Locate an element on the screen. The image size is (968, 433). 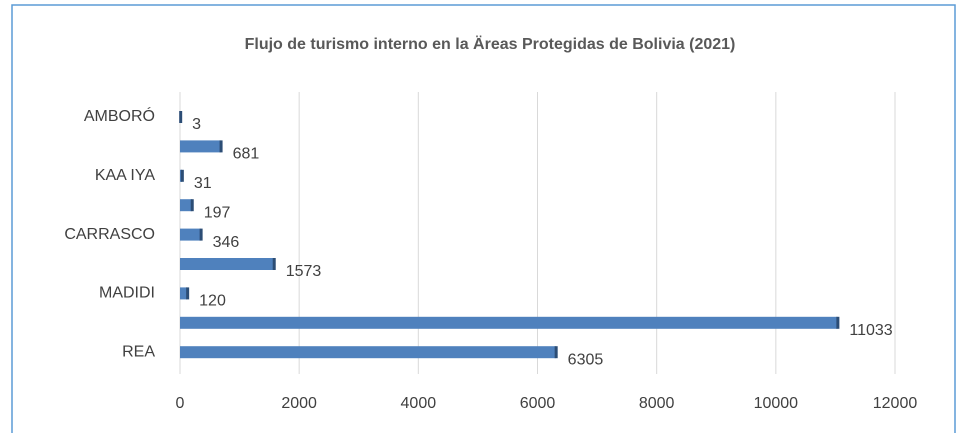
x-tick-label: 2000 is located at coordinates (299, 403).